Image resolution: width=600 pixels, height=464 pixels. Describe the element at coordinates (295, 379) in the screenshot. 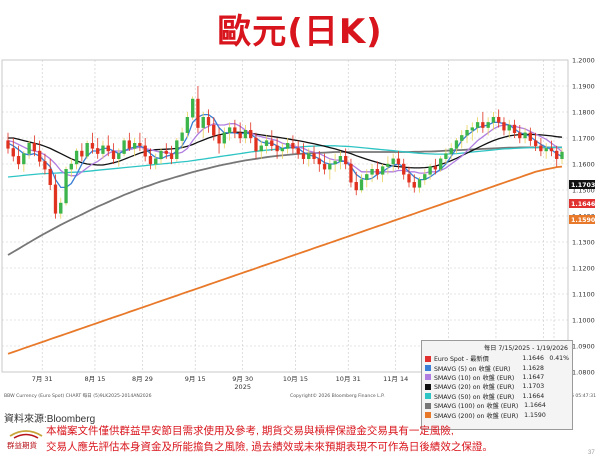

I see `x-tick-label: 10月 15` at that location.